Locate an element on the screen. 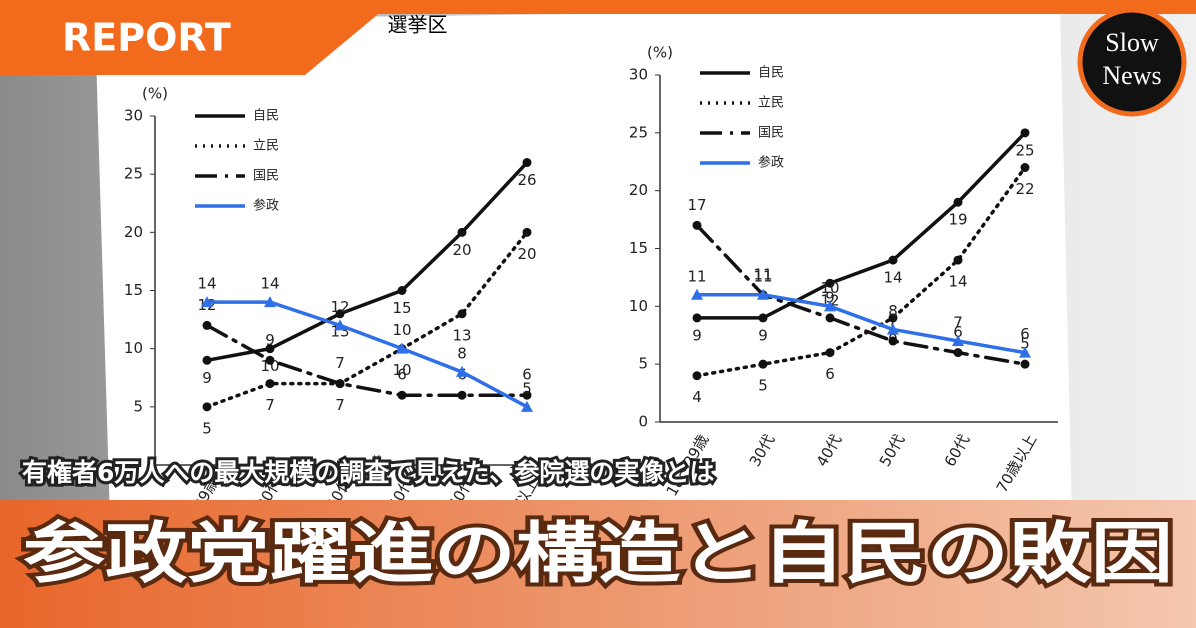  value-label: 17 is located at coordinates (696, 205).